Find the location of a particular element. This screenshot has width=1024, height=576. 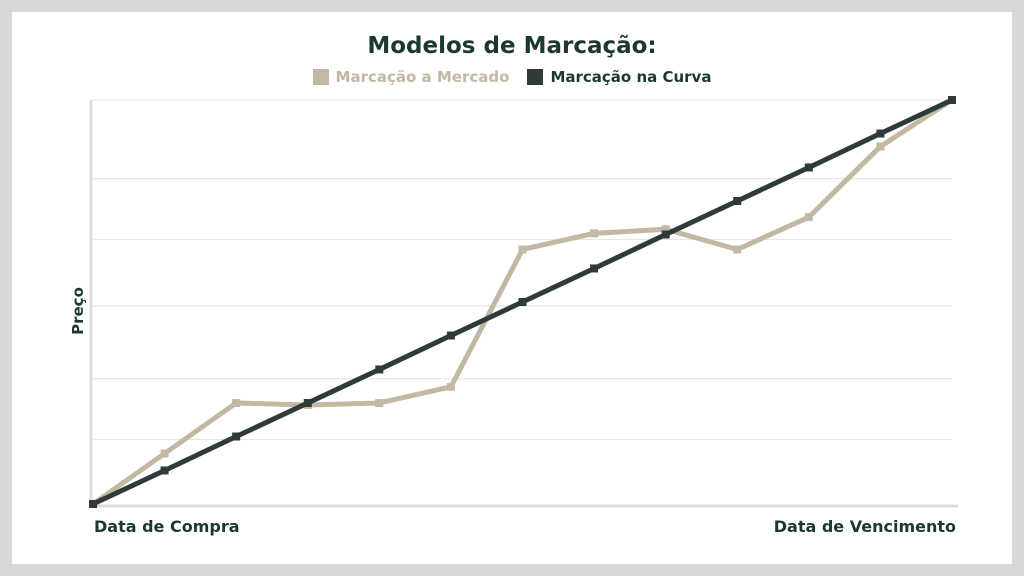

legend-item-mercado: Marcação a Mercado is located at coordinates (411, 77).